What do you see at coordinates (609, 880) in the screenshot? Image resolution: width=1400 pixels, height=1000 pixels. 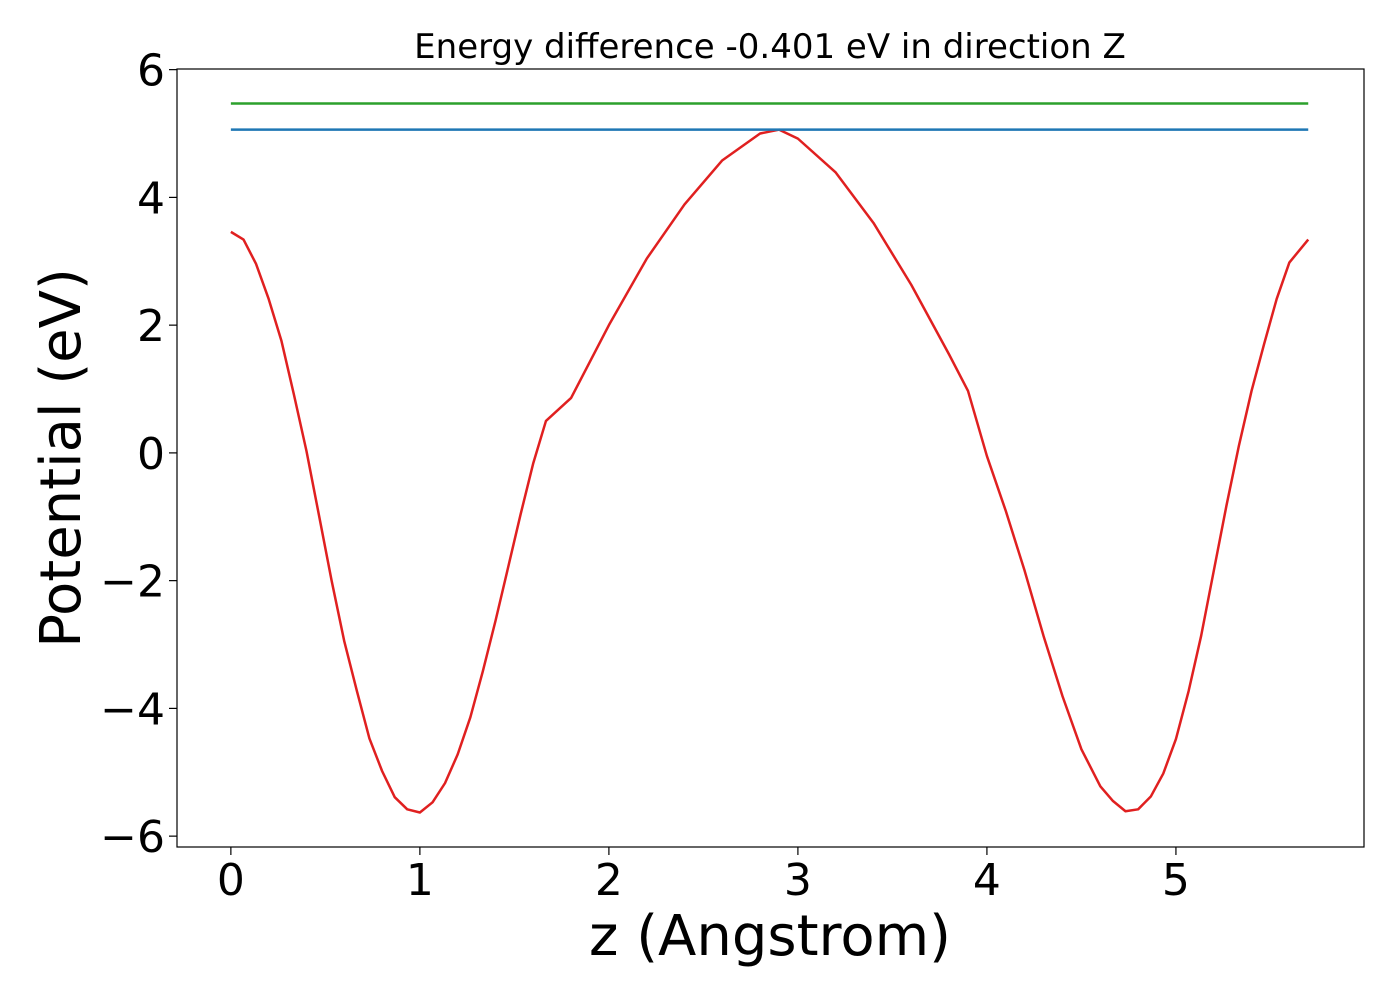 I see `x-tick-label: 2` at bounding box center [609, 880].